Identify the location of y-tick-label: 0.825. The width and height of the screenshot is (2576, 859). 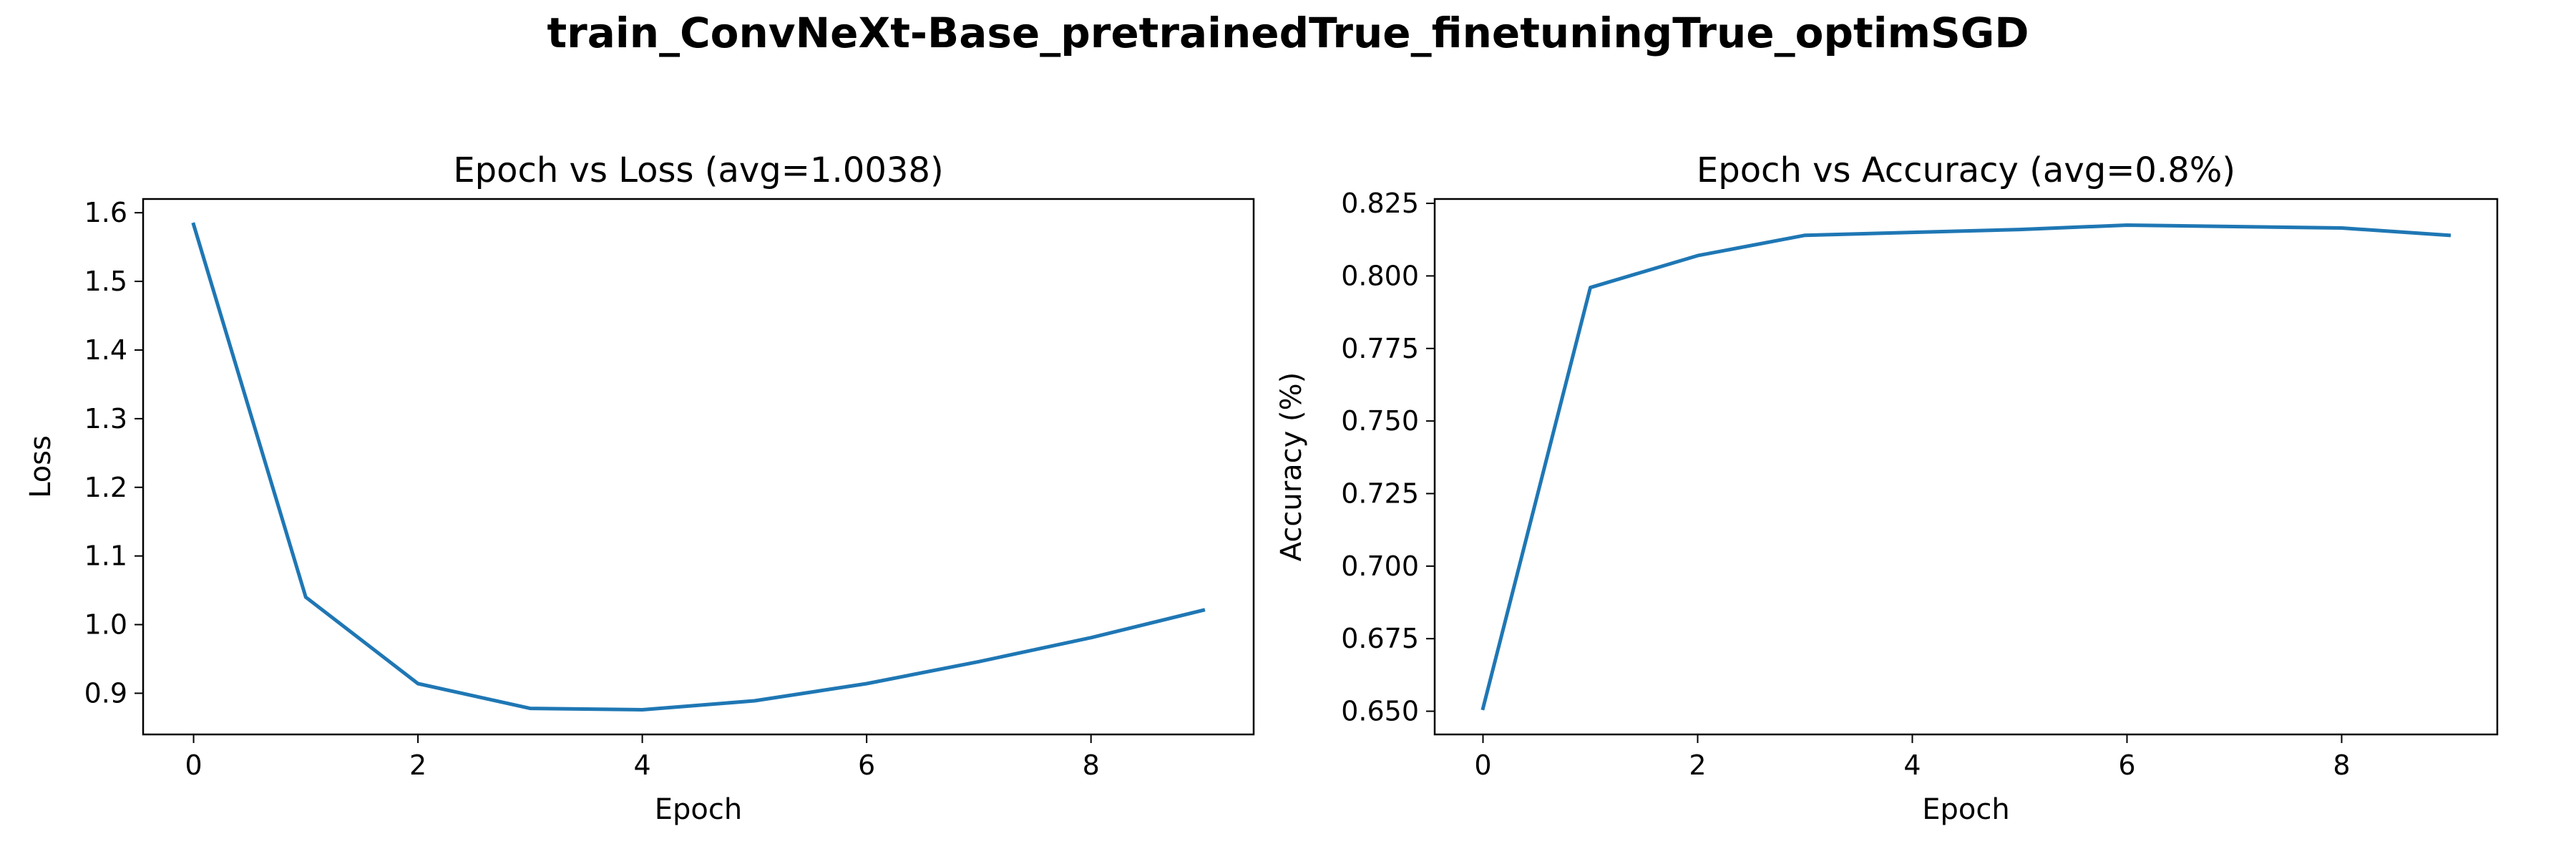
(1380, 203).